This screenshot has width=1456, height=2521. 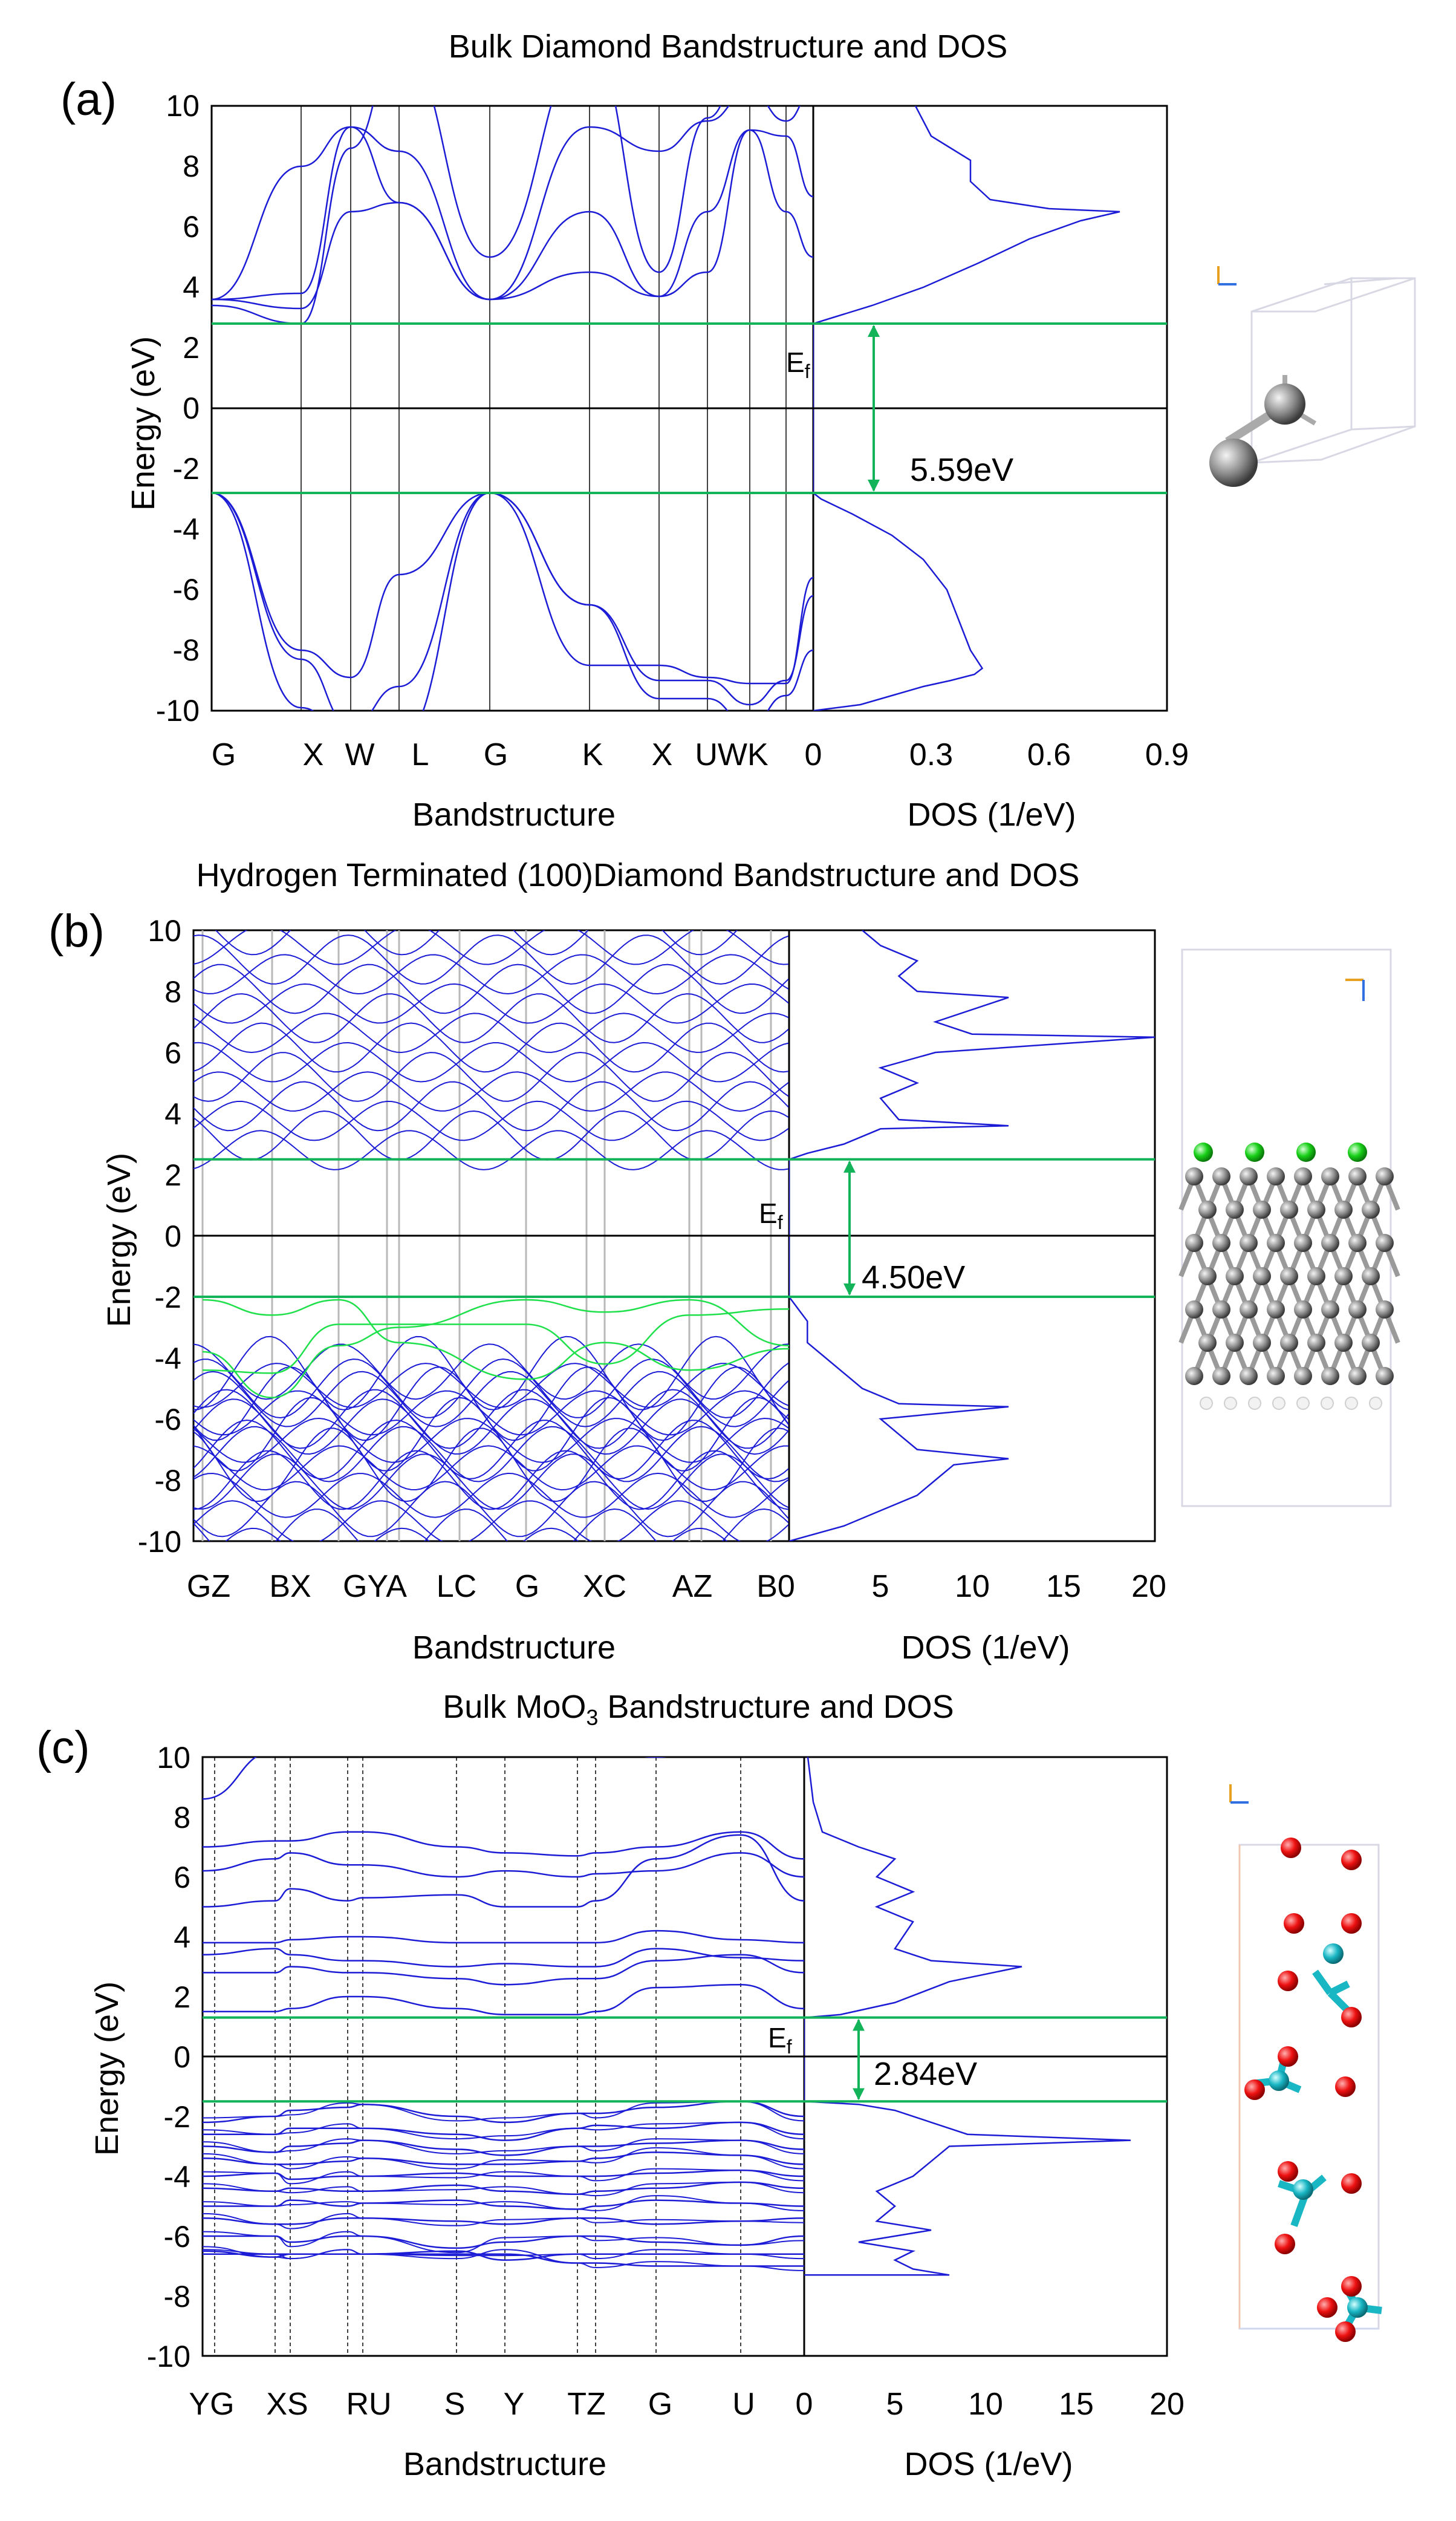 I want to click on panel-a-bands, so click(x=512, y=408).